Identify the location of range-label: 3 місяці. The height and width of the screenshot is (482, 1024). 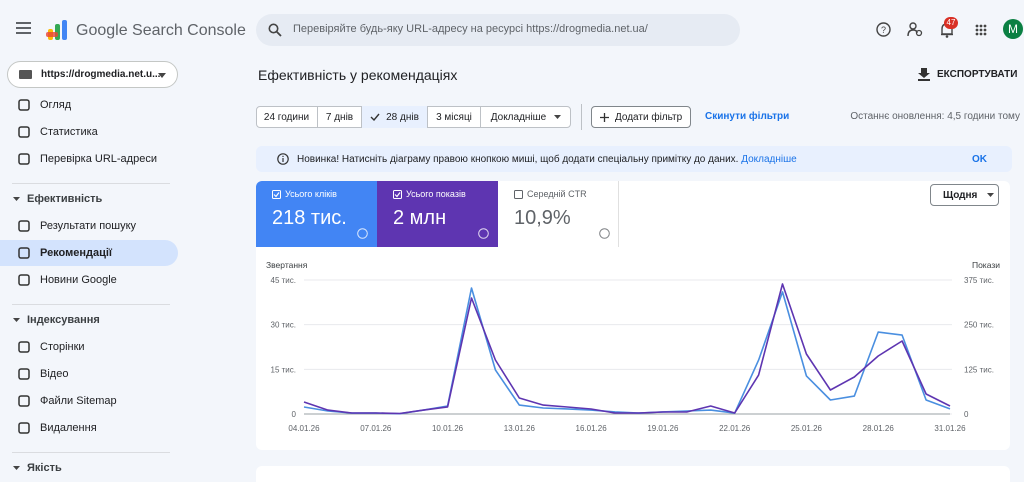
(454, 117).